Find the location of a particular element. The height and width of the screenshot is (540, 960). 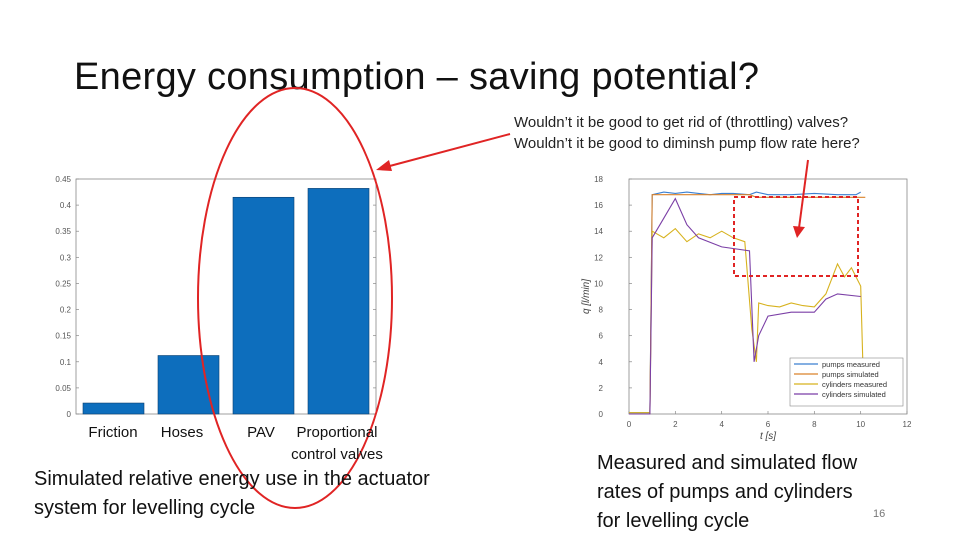

legend-entry: cylinders measured is located at coordinates (854, 384).